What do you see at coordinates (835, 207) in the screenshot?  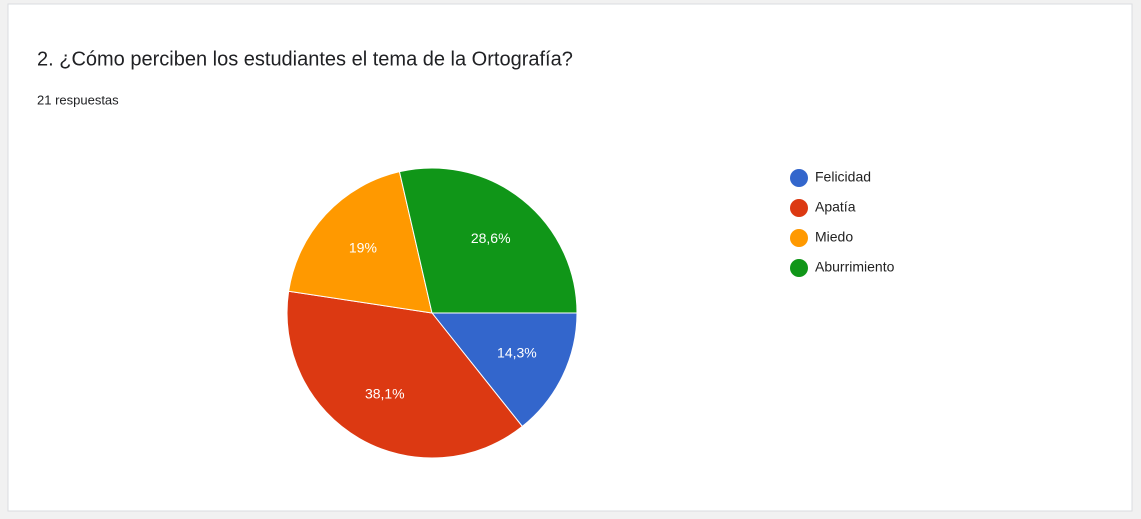 I see `legend-label: Apatía` at bounding box center [835, 207].